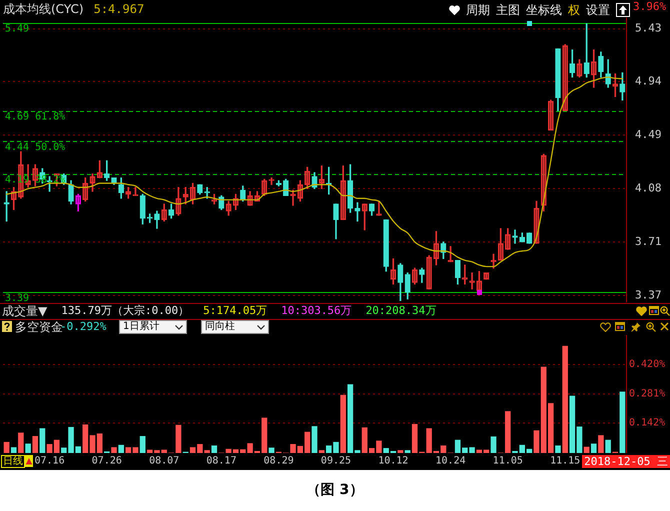 The width and height of the screenshot is (670, 511). Describe the element at coordinates (647, 364) in the screenshot. I see `y-tick-label: 0.420%` at that location.